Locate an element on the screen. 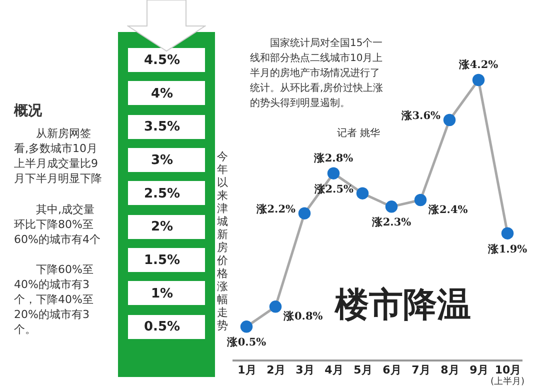 The height and width of the screenshot is (390, 542). data-label: 涨2.2% is located at coordinates (275, 209).